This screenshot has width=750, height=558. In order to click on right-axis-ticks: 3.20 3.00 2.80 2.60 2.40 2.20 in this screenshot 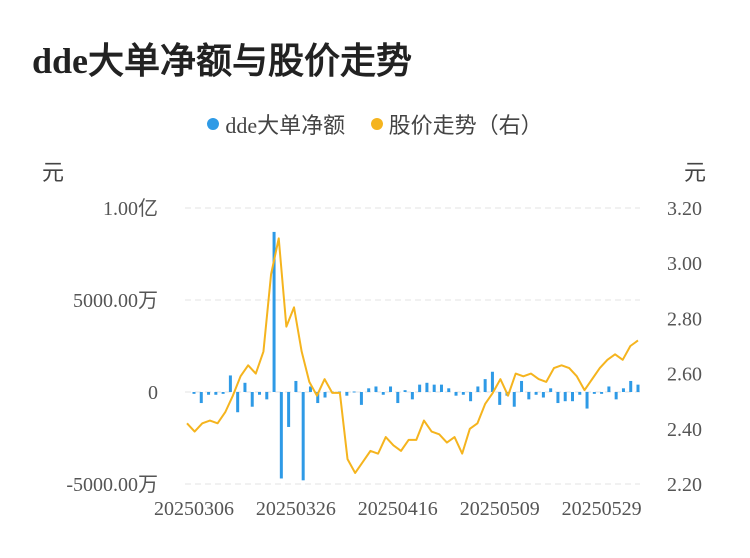, I will do `click(684, 347)`.